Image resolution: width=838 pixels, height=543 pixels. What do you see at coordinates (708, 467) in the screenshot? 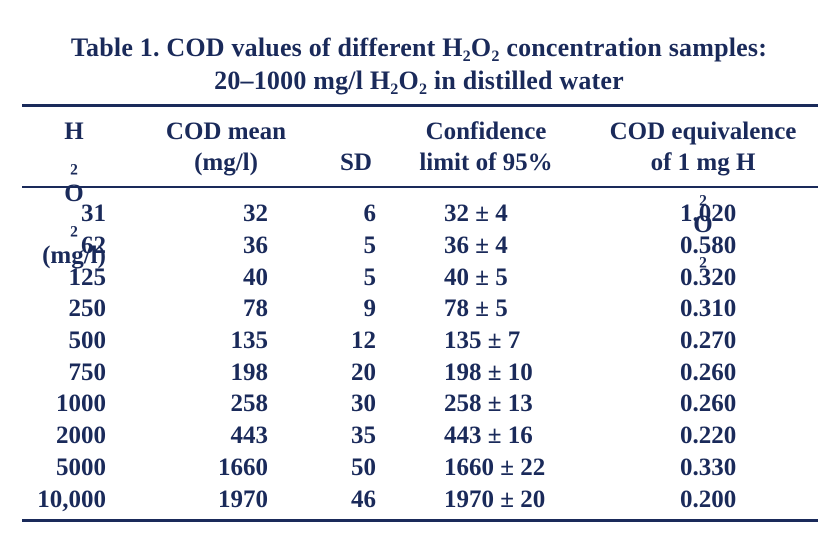
I see `cell-equivalence: 0.330` at bounding box center [708, 467].